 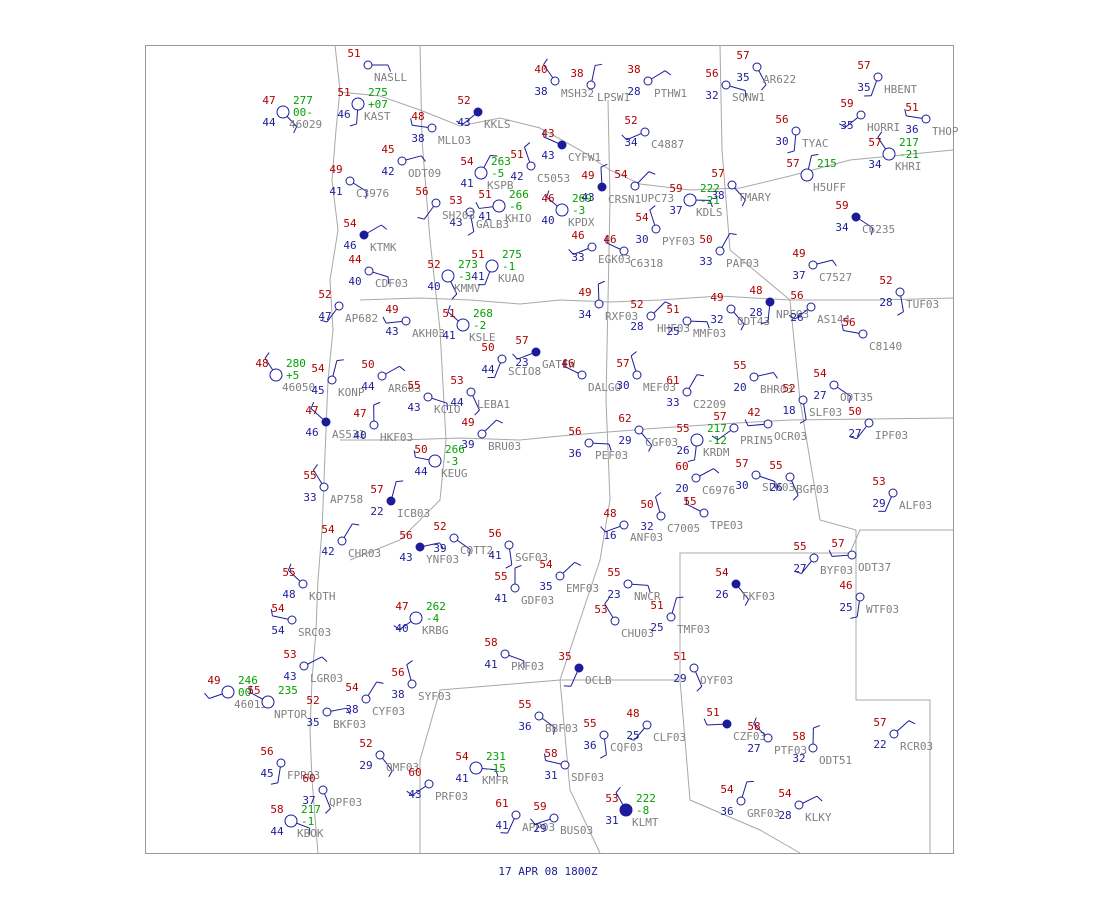 I want to click on pressure-tendency: -4, so click(x=433, y=618).